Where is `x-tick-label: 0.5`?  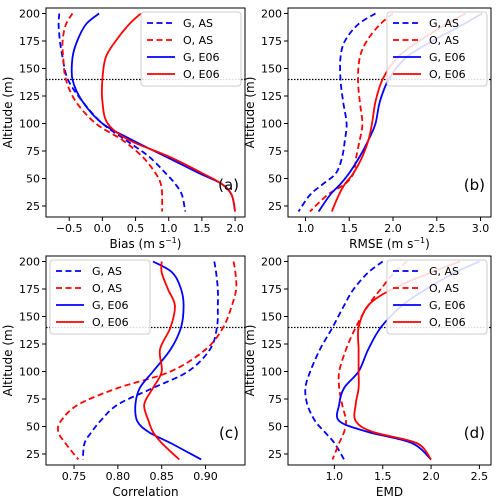 x-tick-label: 0.5 is located at coordinates (136, 228).